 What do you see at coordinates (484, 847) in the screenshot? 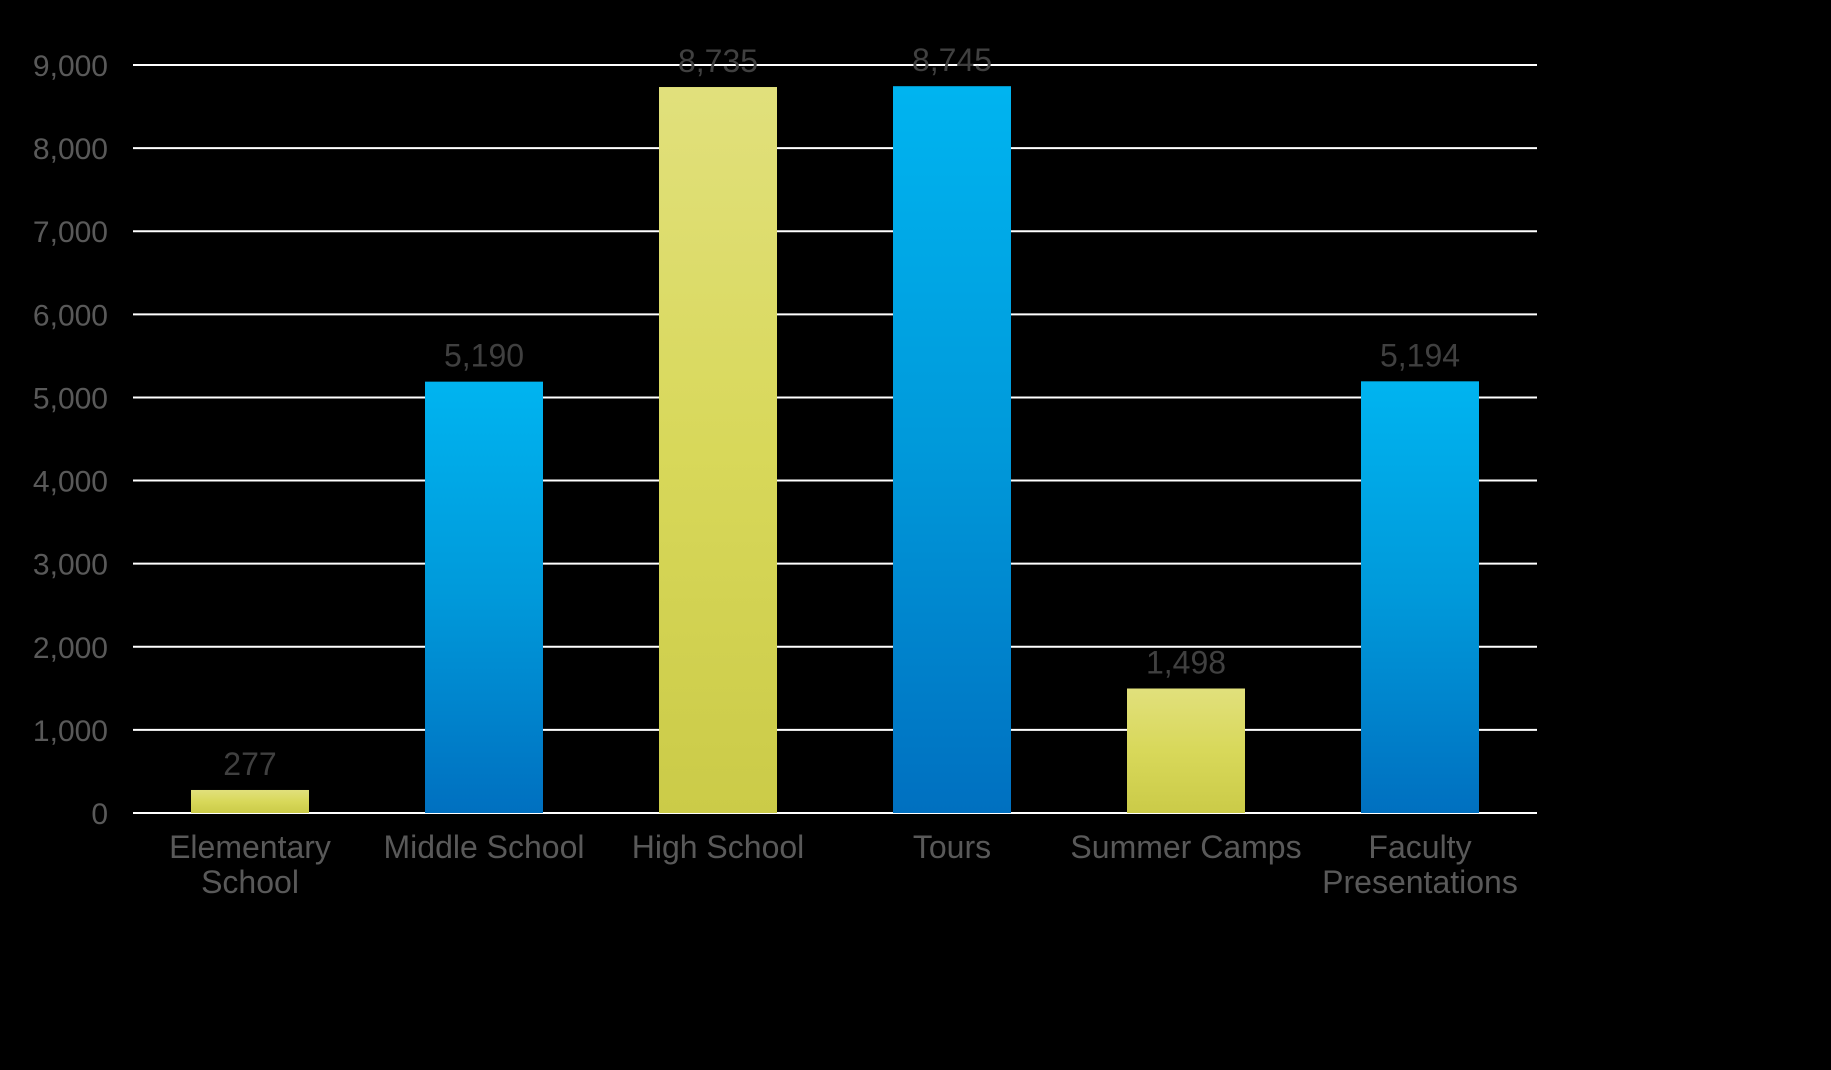
I see `category-label: Middle School` at bounding box center [484, 847].